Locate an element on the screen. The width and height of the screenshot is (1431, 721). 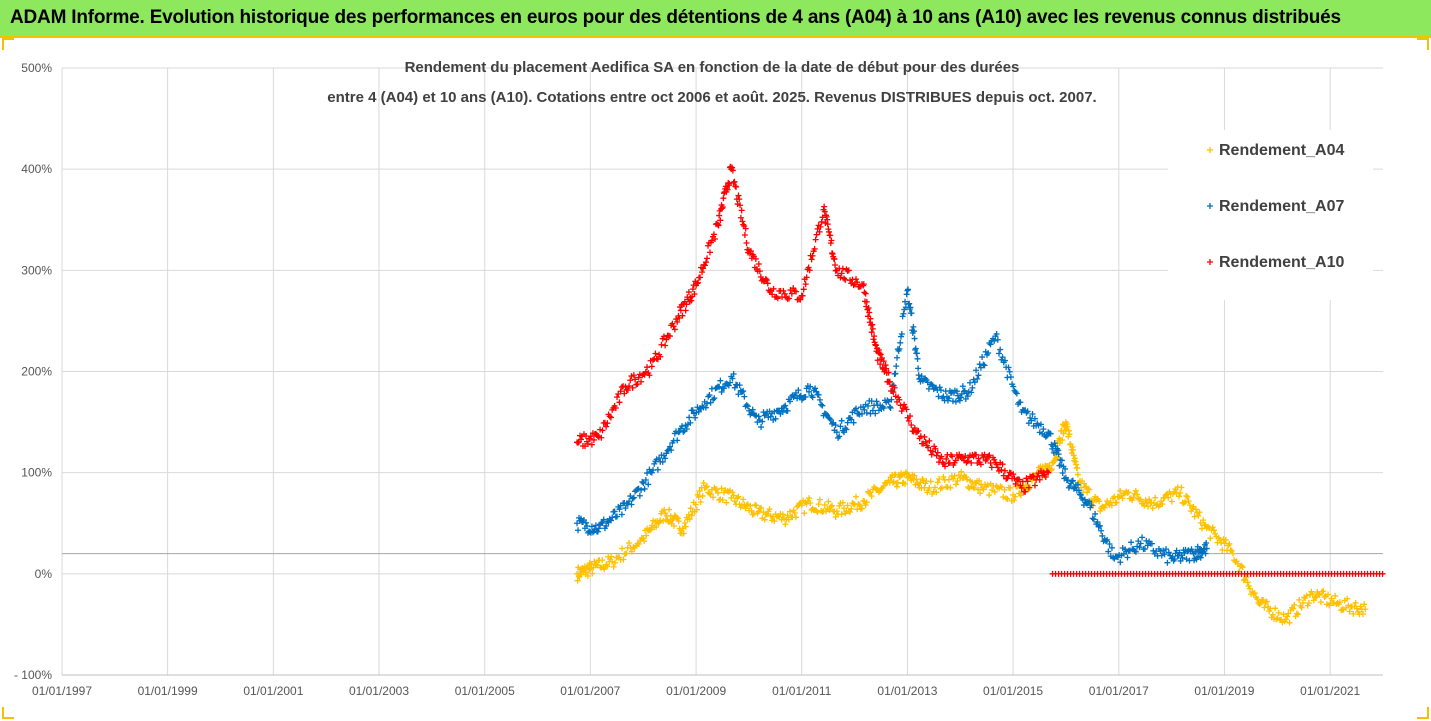
x-tick-label: 01/01/2003 is located at coordinates (379, 691).